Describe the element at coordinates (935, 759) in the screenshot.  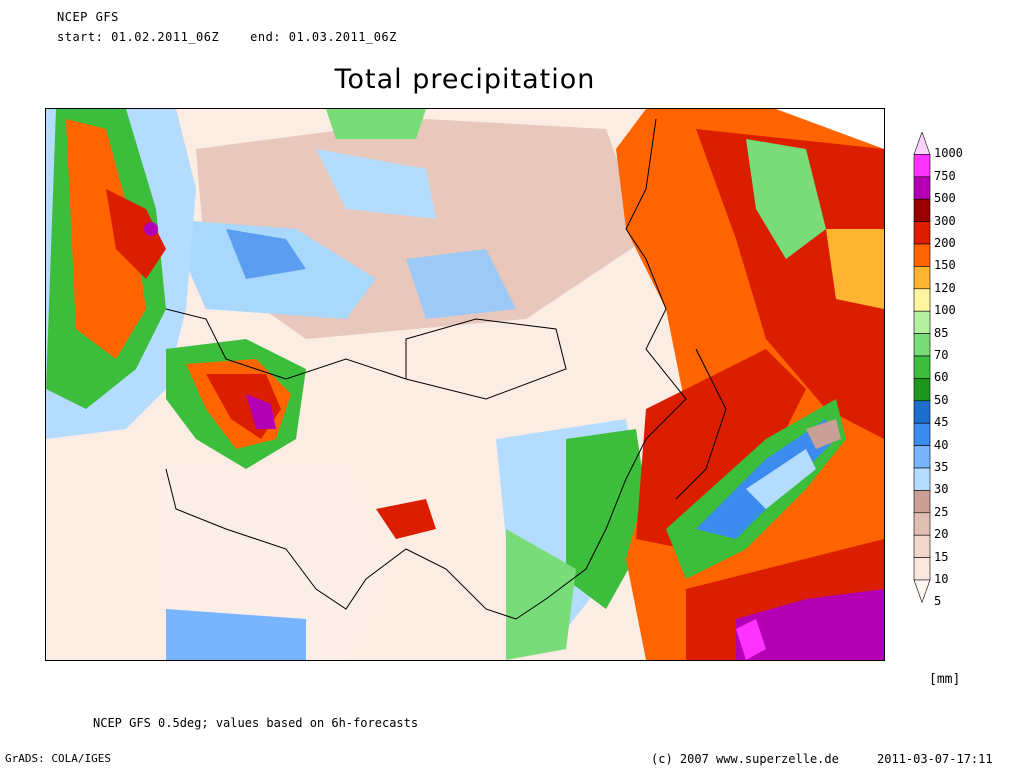
I see `timestamp: 2011-03-07-17:11` at that location.